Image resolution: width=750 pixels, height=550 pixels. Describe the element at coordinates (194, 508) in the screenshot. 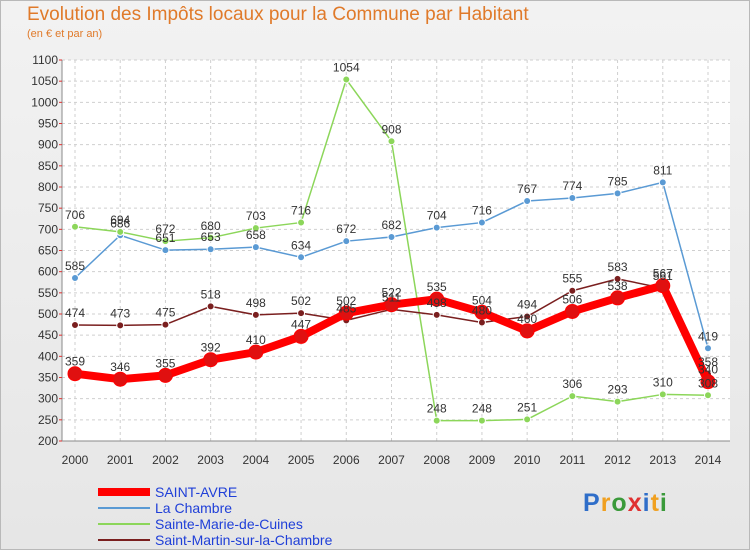

I see `legend-label-la-chambre: La Chambre` at that location.